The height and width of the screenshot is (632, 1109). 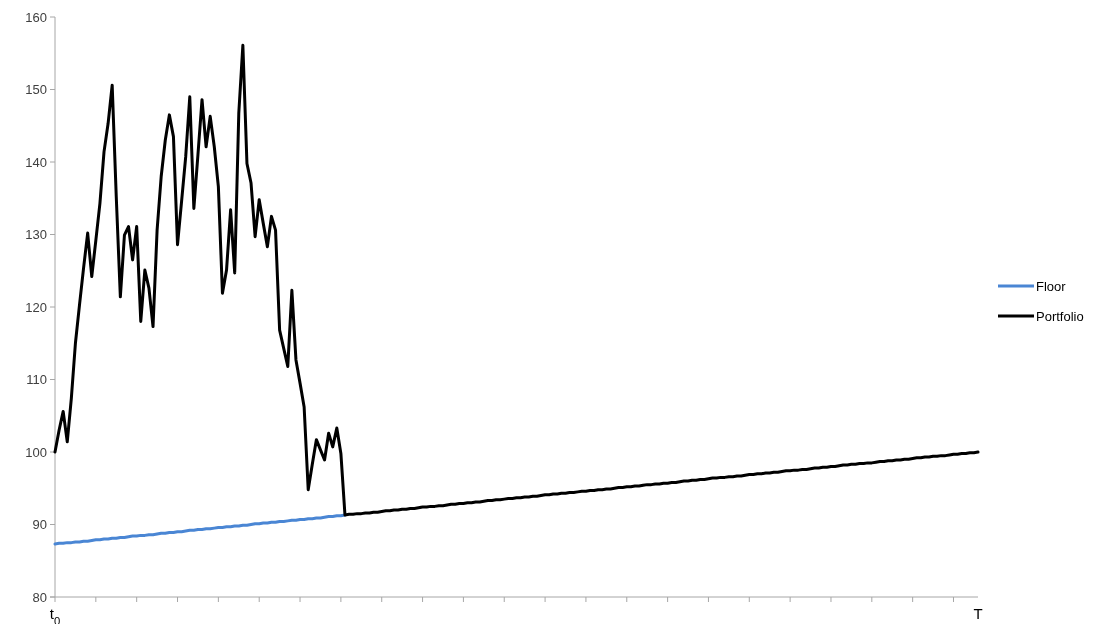 I want to click on line-series, so click(x=200, y=529).